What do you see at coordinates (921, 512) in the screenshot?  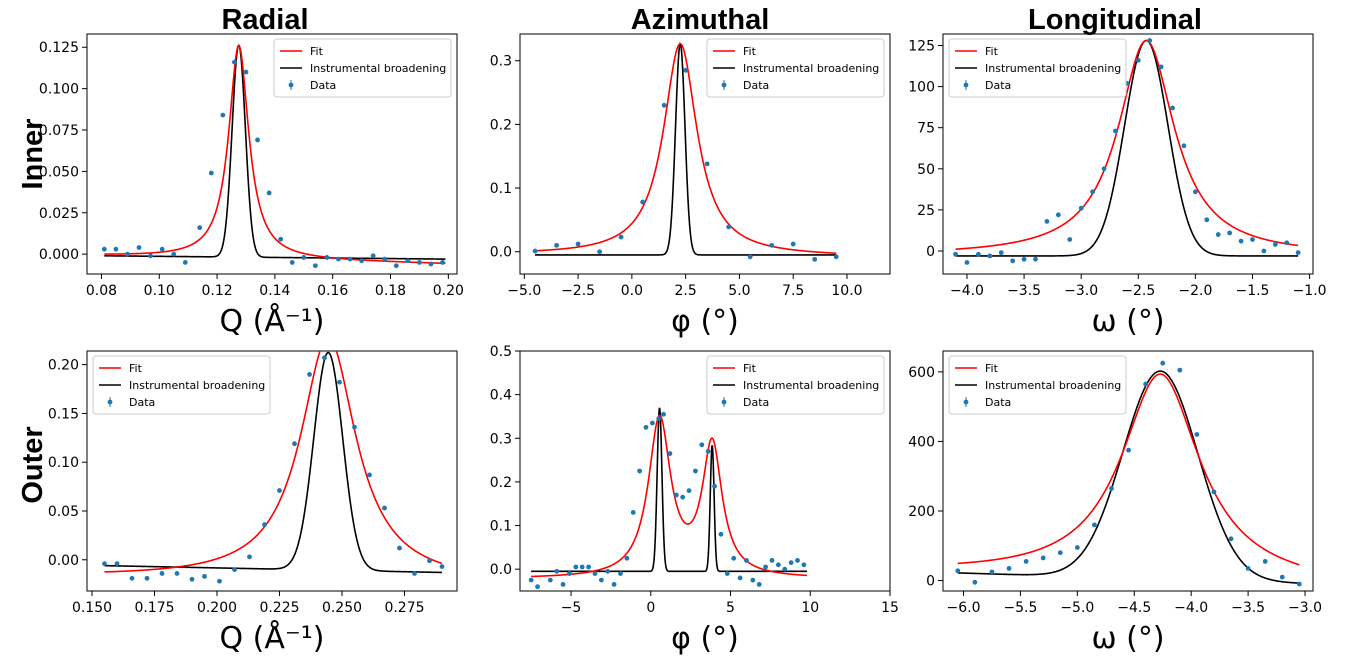 I see `y-tick-label: 200` at bounding box center [921, 512].